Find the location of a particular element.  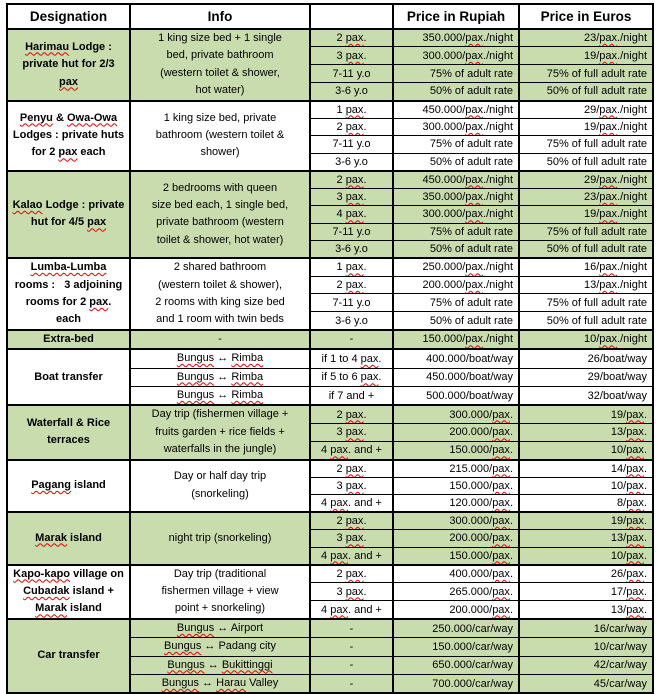

price-euros-cell: 17/pax. is located at coordinates (586, 592).